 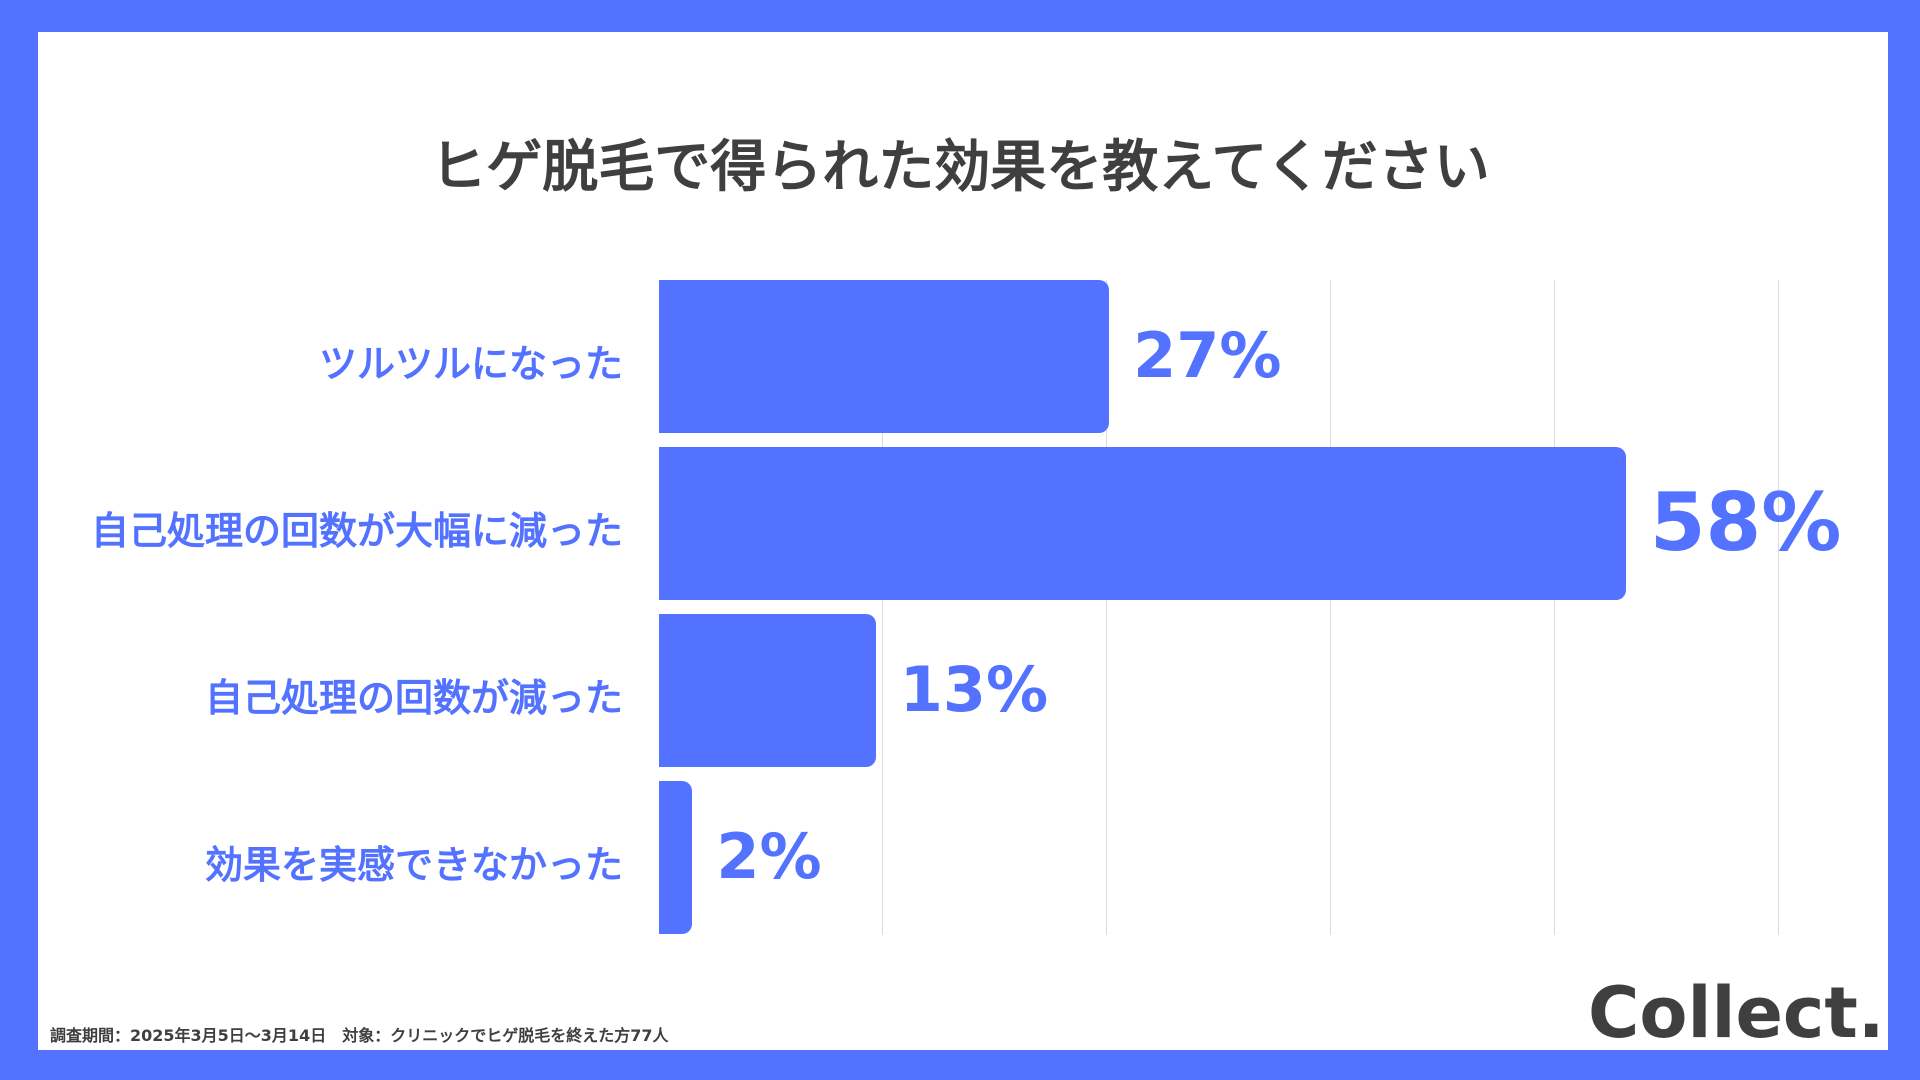 What do you see at coordinates (413, 864) in the screenshot?
I see `category-label: 効果を実感できなかった` at bounding box center [413, 864].